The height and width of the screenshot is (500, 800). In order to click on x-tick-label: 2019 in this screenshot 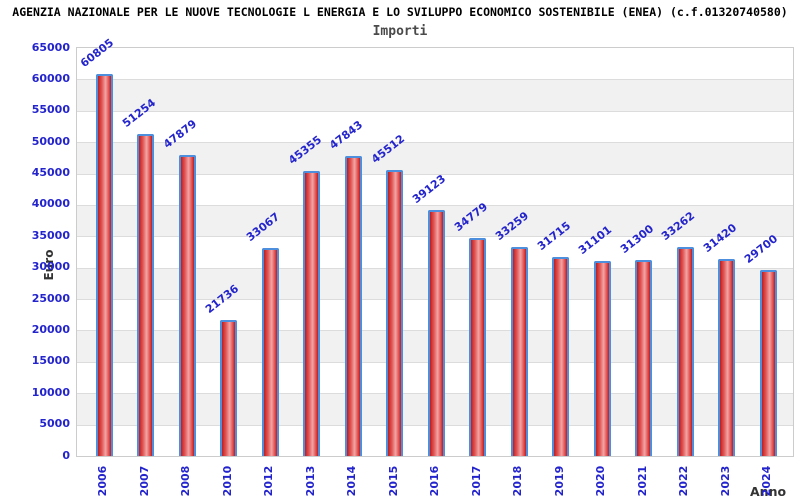, I will do `click(559, 481)`.